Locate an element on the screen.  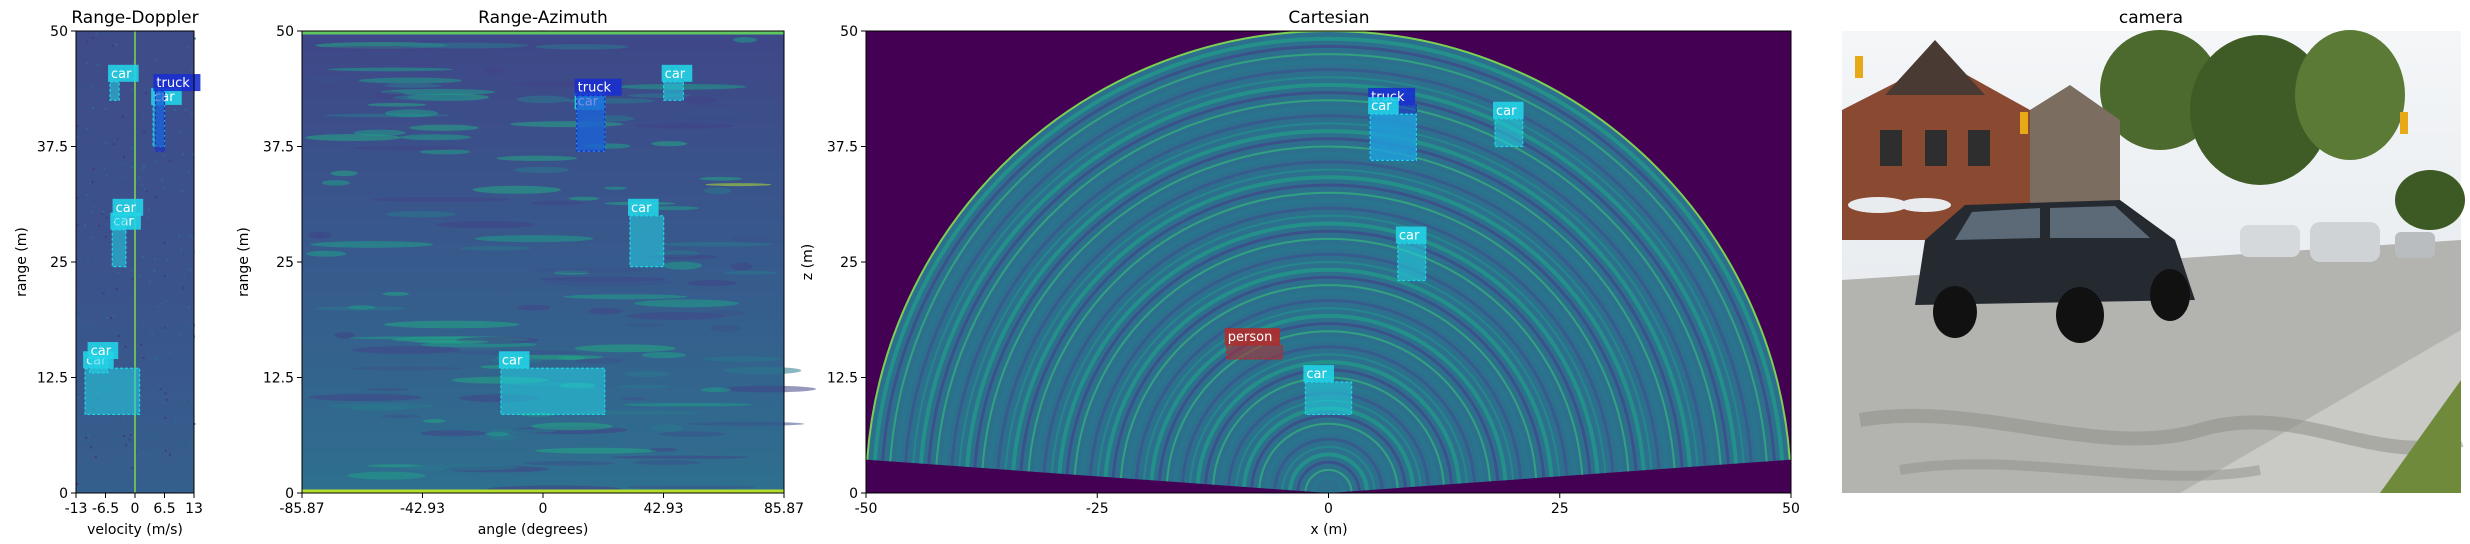
cartesian-car-box is located at coordinates (1412, 262).